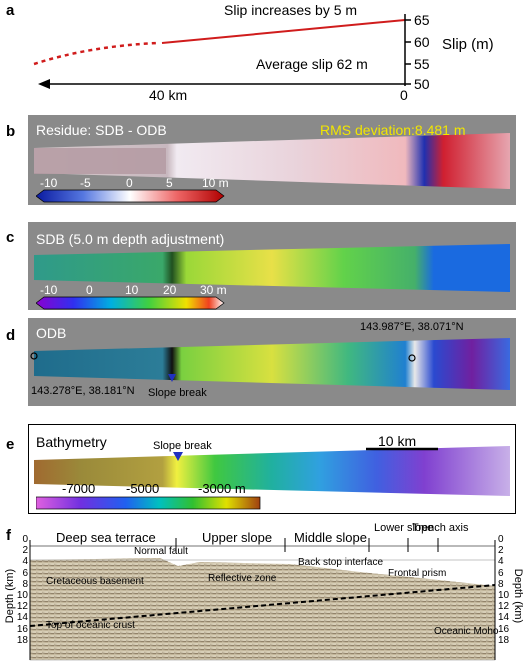  What do you see at coordinates (412, 327) in the screenshot?
I see `coord-right-label: 143.987°E, 38.071°N` at bounding box center [412, 327].